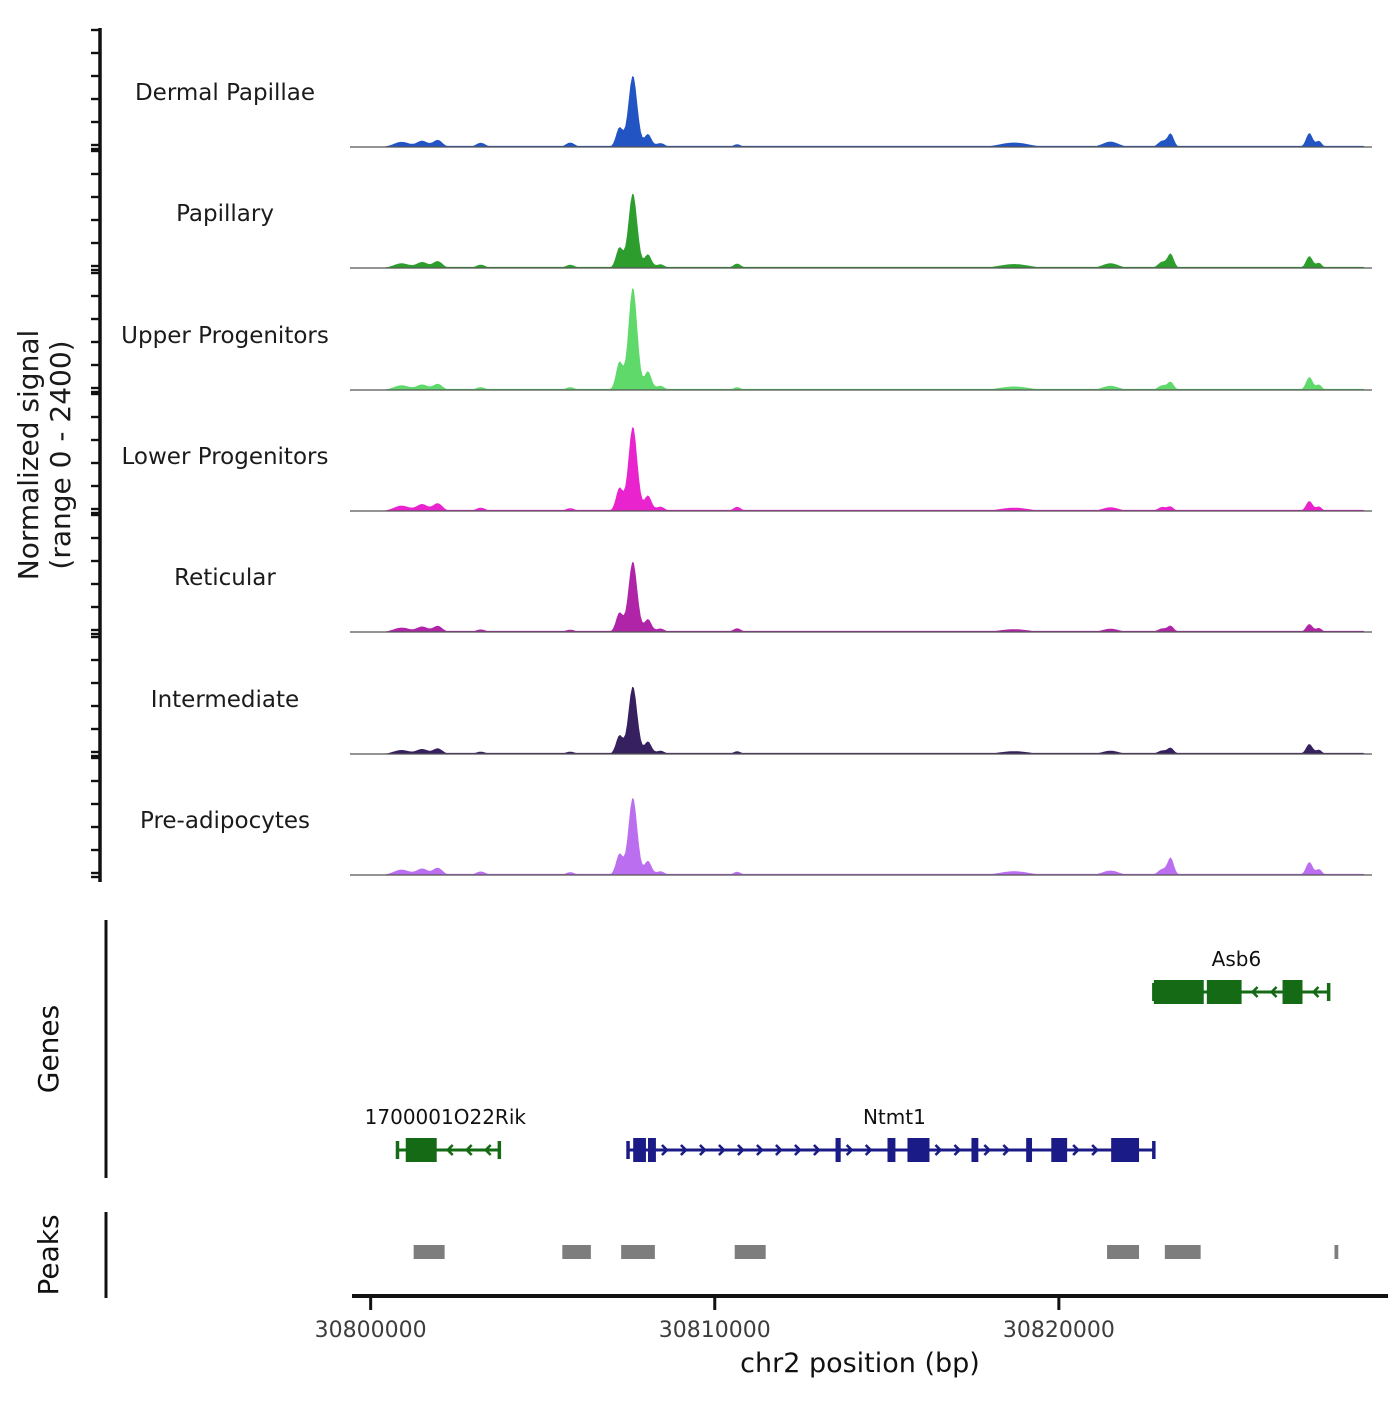  Describe the element at coordinates (48, 1049) in the screenshot. I see `genes-section-label: Genes` at that location.